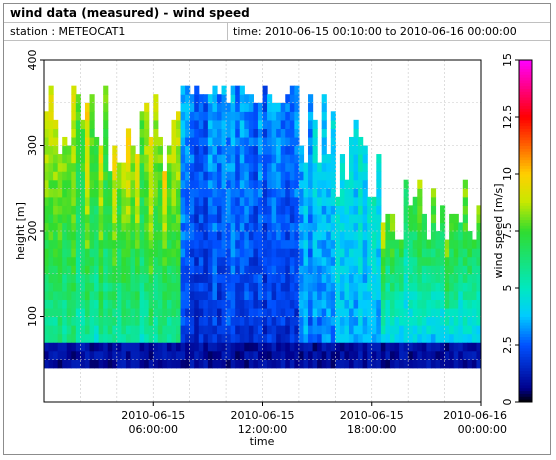 The width and height of the screenshot is (556, 460). What do you see at coordinates (507, 345) in the screenshot?
I see `colorbar-tick-label: 2.5` at bounding box center [507, 345].